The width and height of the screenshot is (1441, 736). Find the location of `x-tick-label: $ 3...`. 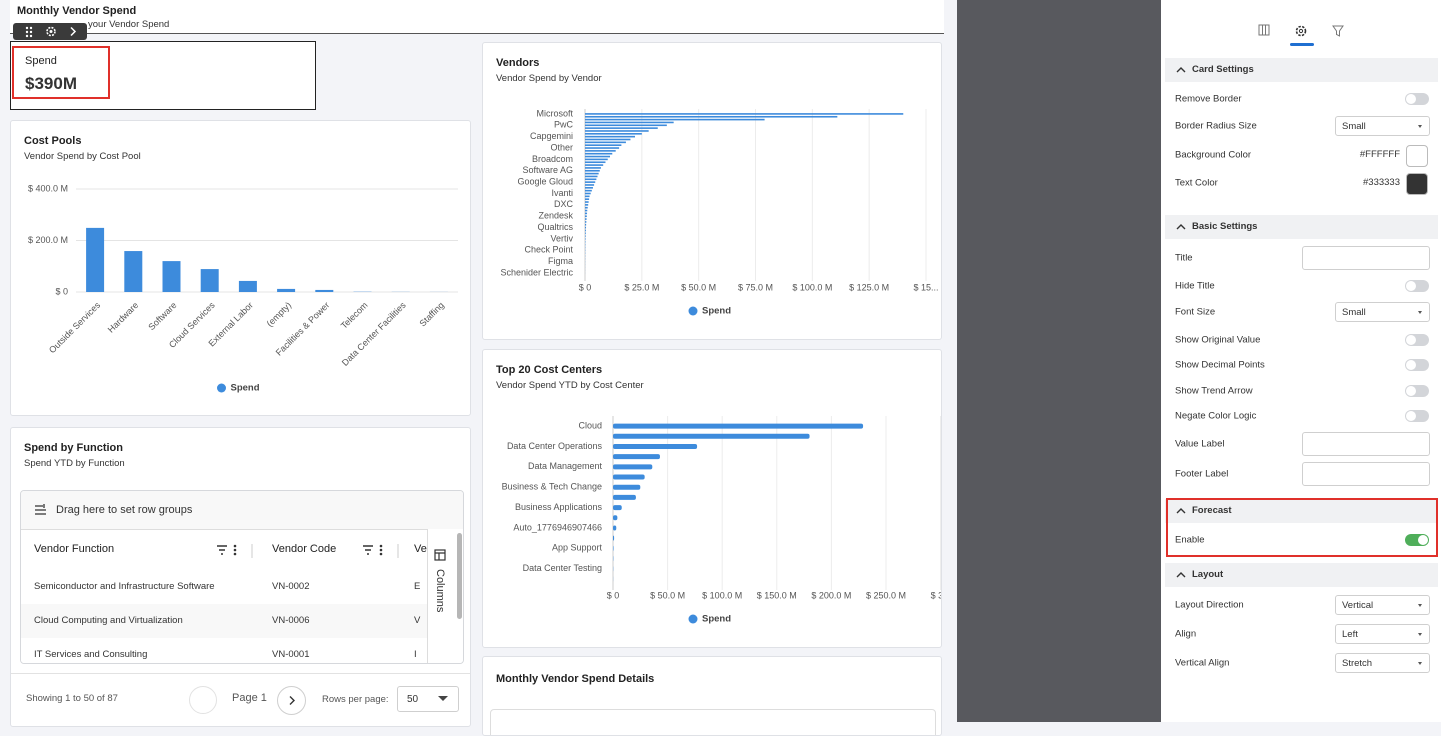

x-tick-label: $ 3... is located at coordinates (936, 595).